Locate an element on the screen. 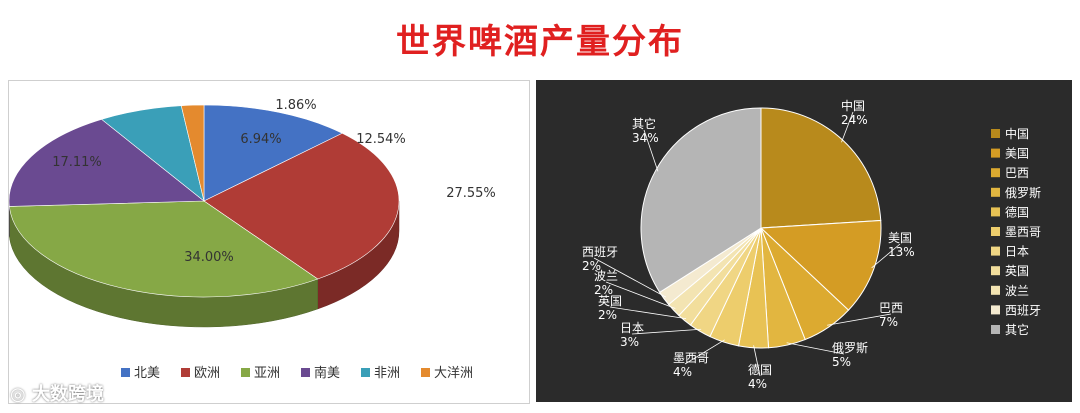  legend-swatch-中国 is located at coordinates (995, 133).